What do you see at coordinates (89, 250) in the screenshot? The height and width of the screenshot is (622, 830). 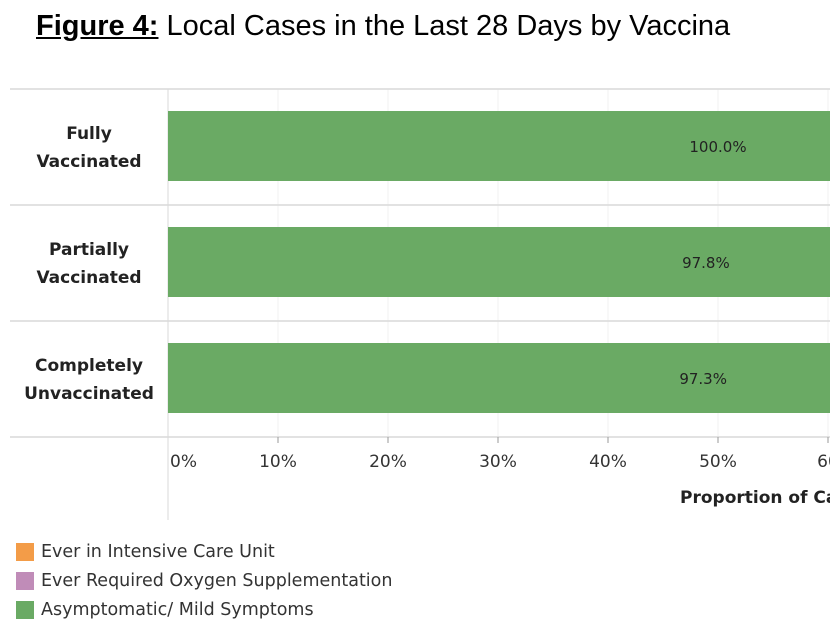 I see `category-label: Partially` at bounding box center [89, 250].